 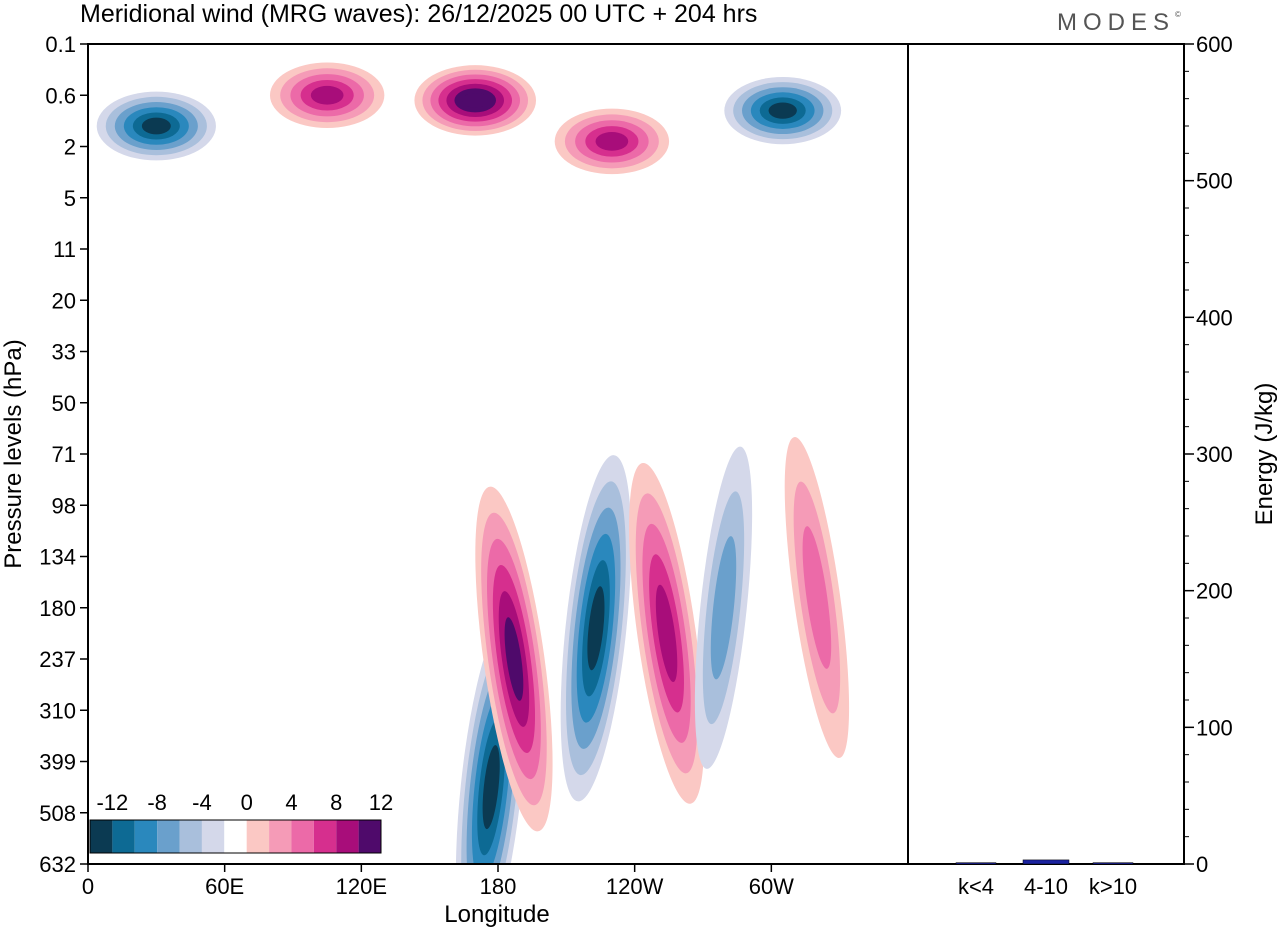 I want to click on y-tick-label: 11, so click(x=64, y=249).